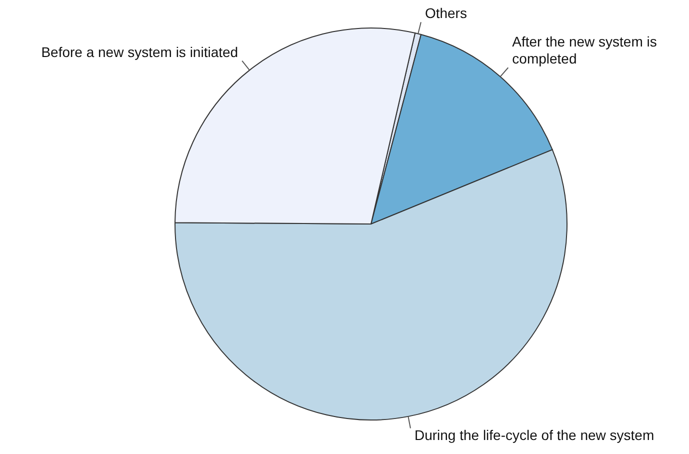 The width and height of the screenshot is (689, 454). What do you see at coordinates (584, 50) in the screenshot?
I see `slice-label: After the new system is completed` at bounding box center [584, 50].